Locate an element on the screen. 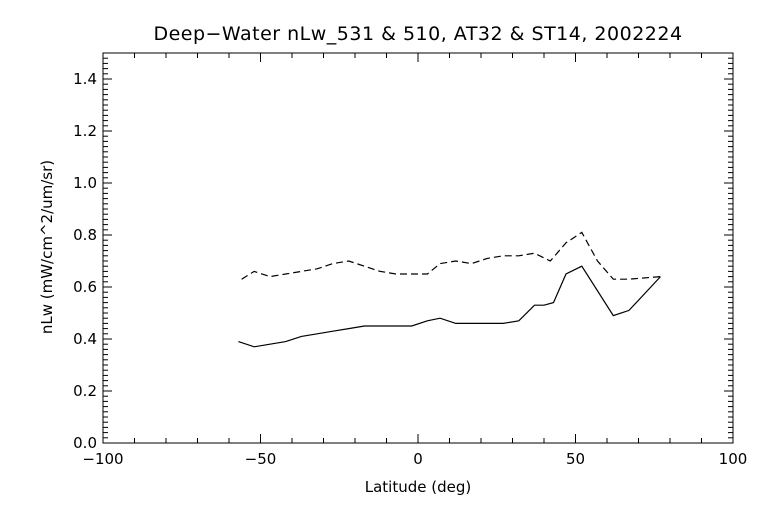 Image resolution: width=768 pixels, height=512 pixels. x-tick-label: 50 is located at coordinates (575, 459).